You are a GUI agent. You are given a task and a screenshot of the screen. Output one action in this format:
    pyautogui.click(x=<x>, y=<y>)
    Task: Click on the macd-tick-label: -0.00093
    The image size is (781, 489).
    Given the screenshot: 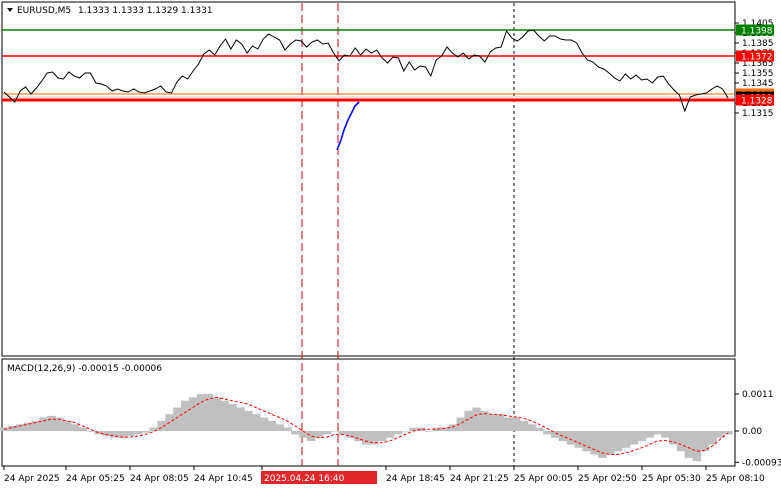 What is the action you would take?
    pyautogui.click(x=761, y=463)
    